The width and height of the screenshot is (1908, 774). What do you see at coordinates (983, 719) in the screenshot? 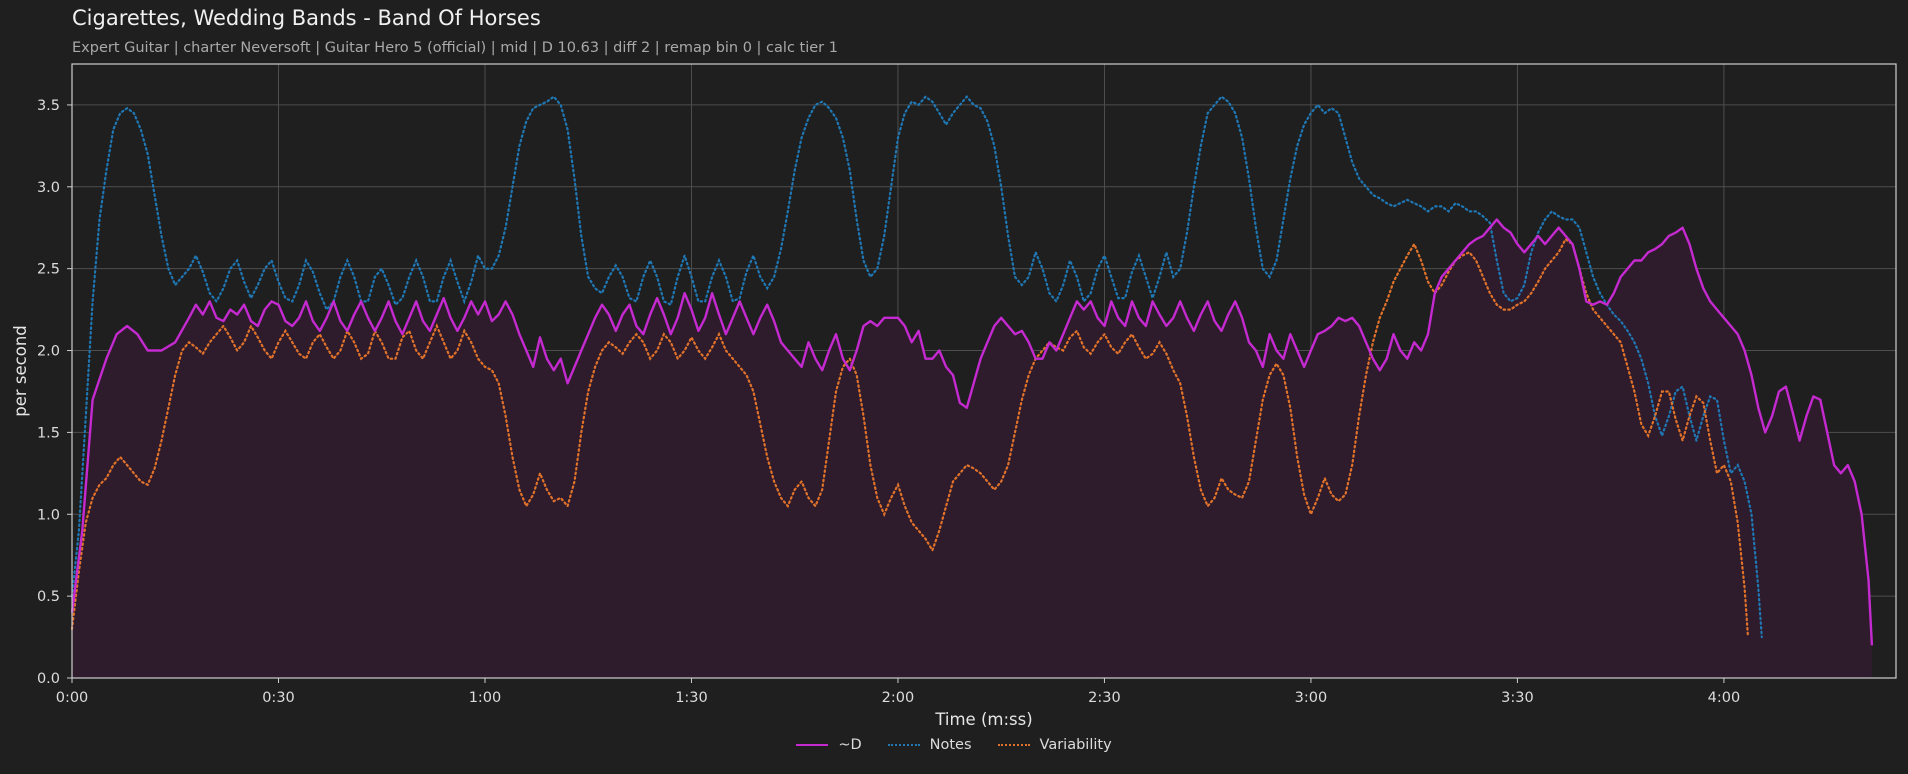
I see `x-axis-label: Time (m:ss)` at bounding box center [983, 719].